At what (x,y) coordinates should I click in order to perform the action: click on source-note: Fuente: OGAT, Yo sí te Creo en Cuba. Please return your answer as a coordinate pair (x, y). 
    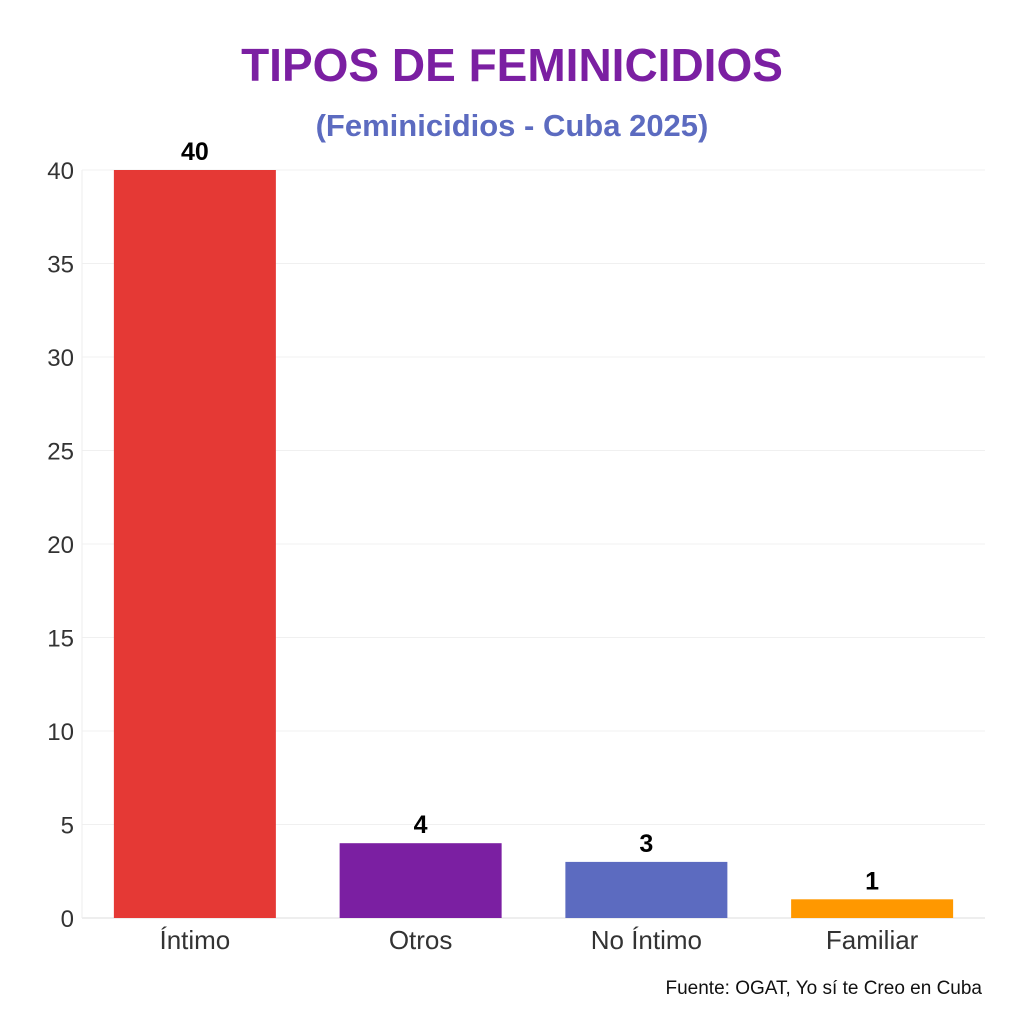
    Looking at the image, I should click on (824, 988).